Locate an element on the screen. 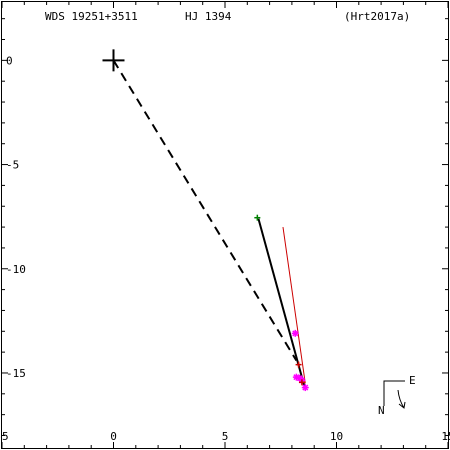 This screenshot has width=450, height=450. x-tick-label: 15 is located at coordinates (445, 436).